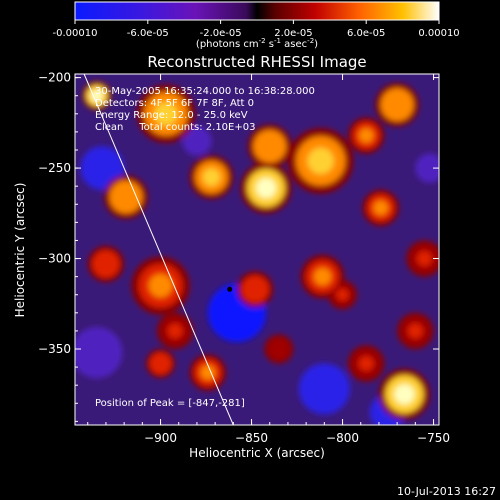 Image resolution: width=500 pixels, height=500 pixels. Describe the element at coordinates (366, 33) in the screenshot. I see `colorbar-tick-label: 6.0e-05` at that location.